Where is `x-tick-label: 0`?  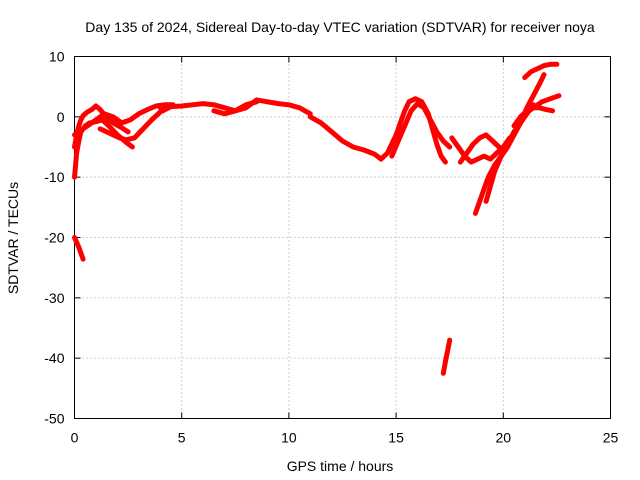 x-tick-label: 0 is located at coordinates (75, 438).